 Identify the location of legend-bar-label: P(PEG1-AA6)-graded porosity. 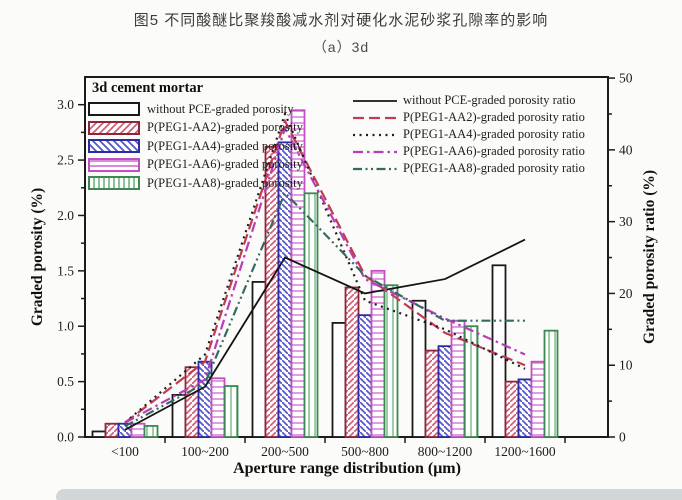
(225, 164).